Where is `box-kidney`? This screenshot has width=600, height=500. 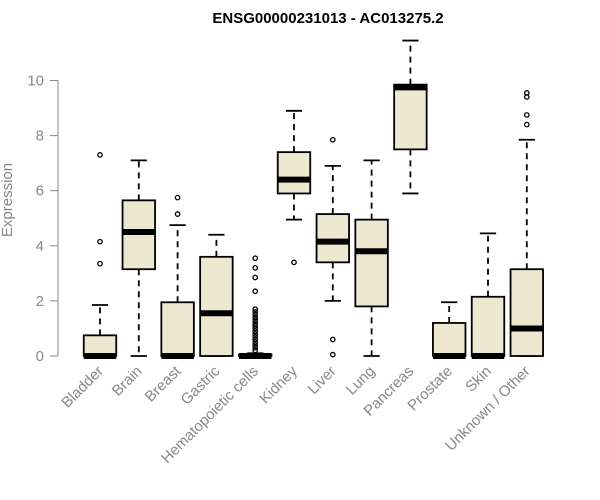
box-kidney is located at coordinates (294, 187).